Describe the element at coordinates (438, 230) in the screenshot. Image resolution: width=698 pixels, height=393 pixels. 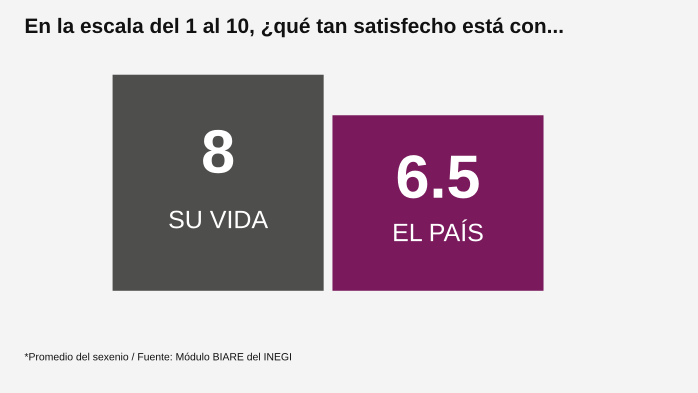
I see `x-tick-label: EL PAÍS` at that location.